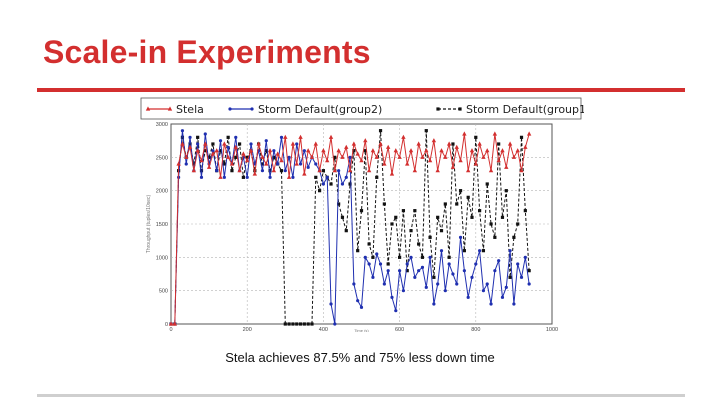  What do you see at coordinates (475, 329) in the screenshot?
I see `x-tick-label: 800` at bounding box center [475, 329].